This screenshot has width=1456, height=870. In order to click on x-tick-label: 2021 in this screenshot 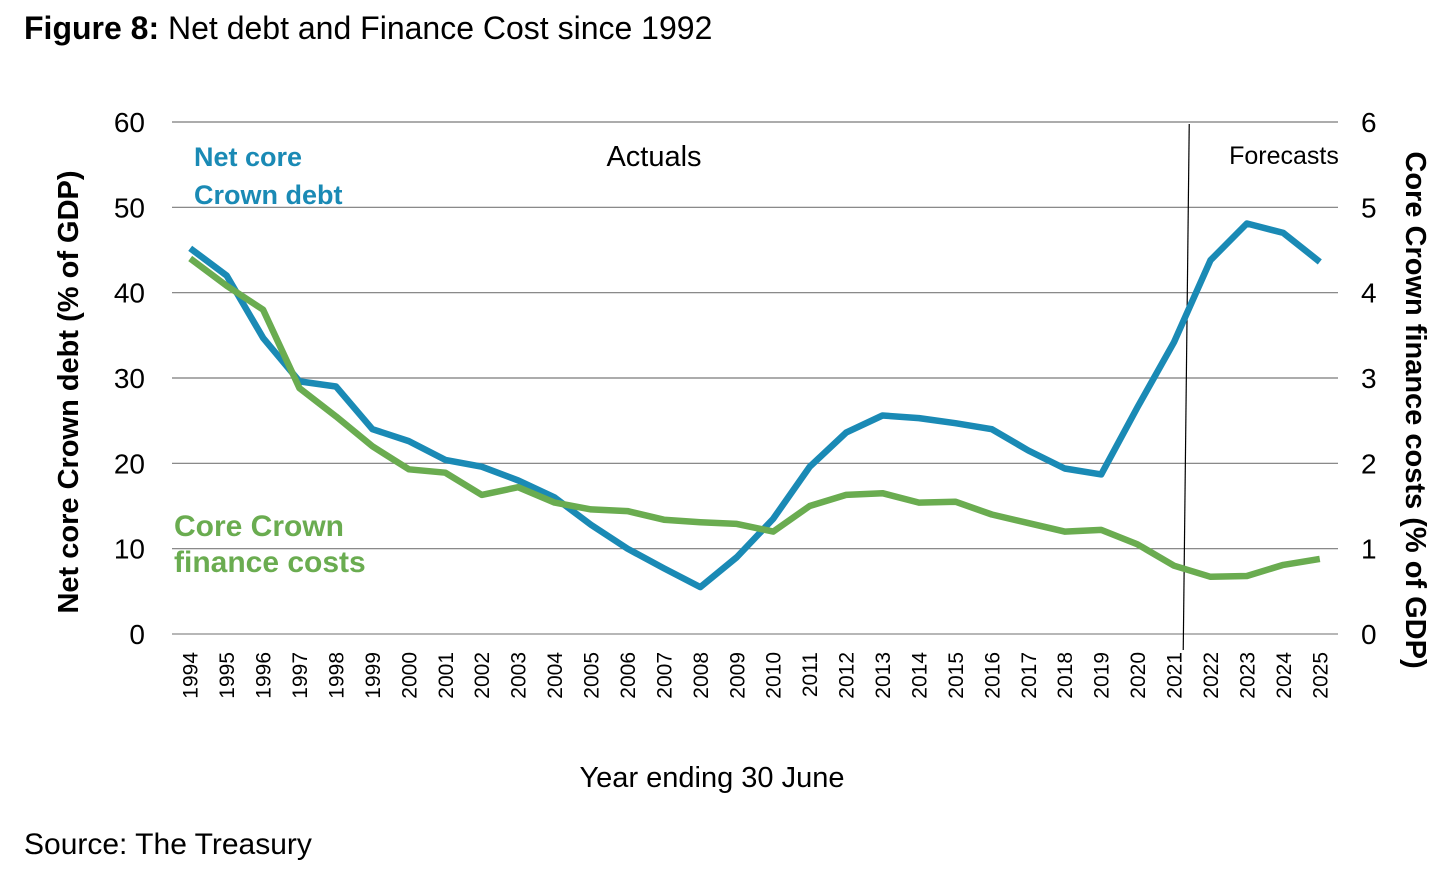, I will do `click(1175, 675)`.